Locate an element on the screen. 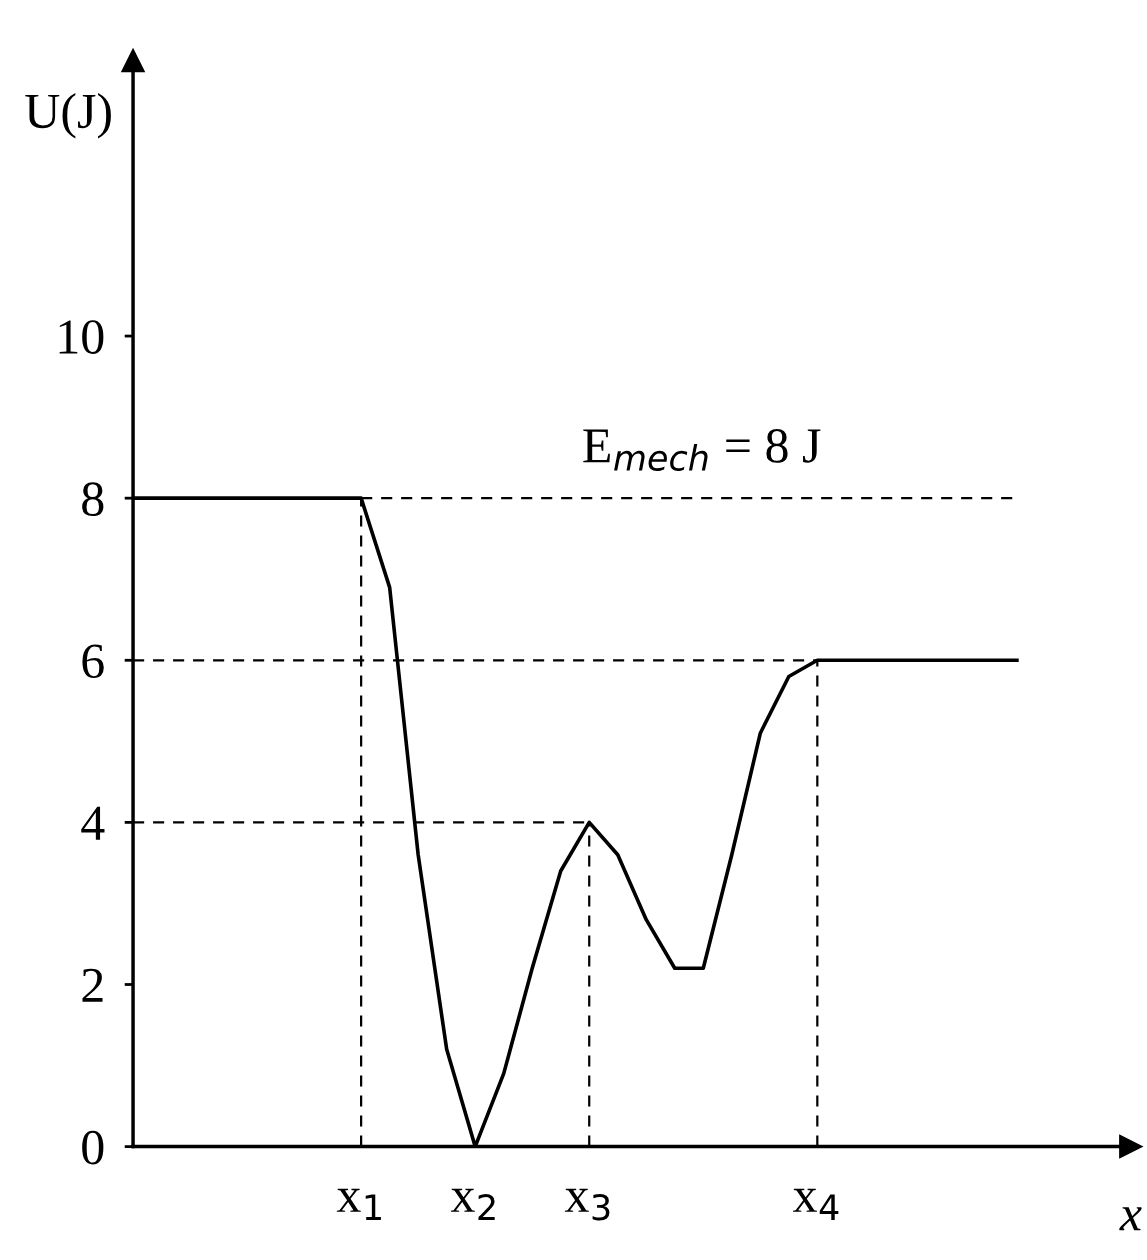 Image resolution: width=1147 pixels, height=1260 pixels. y-tick-label: 2 is located at coordinates (92, 985).